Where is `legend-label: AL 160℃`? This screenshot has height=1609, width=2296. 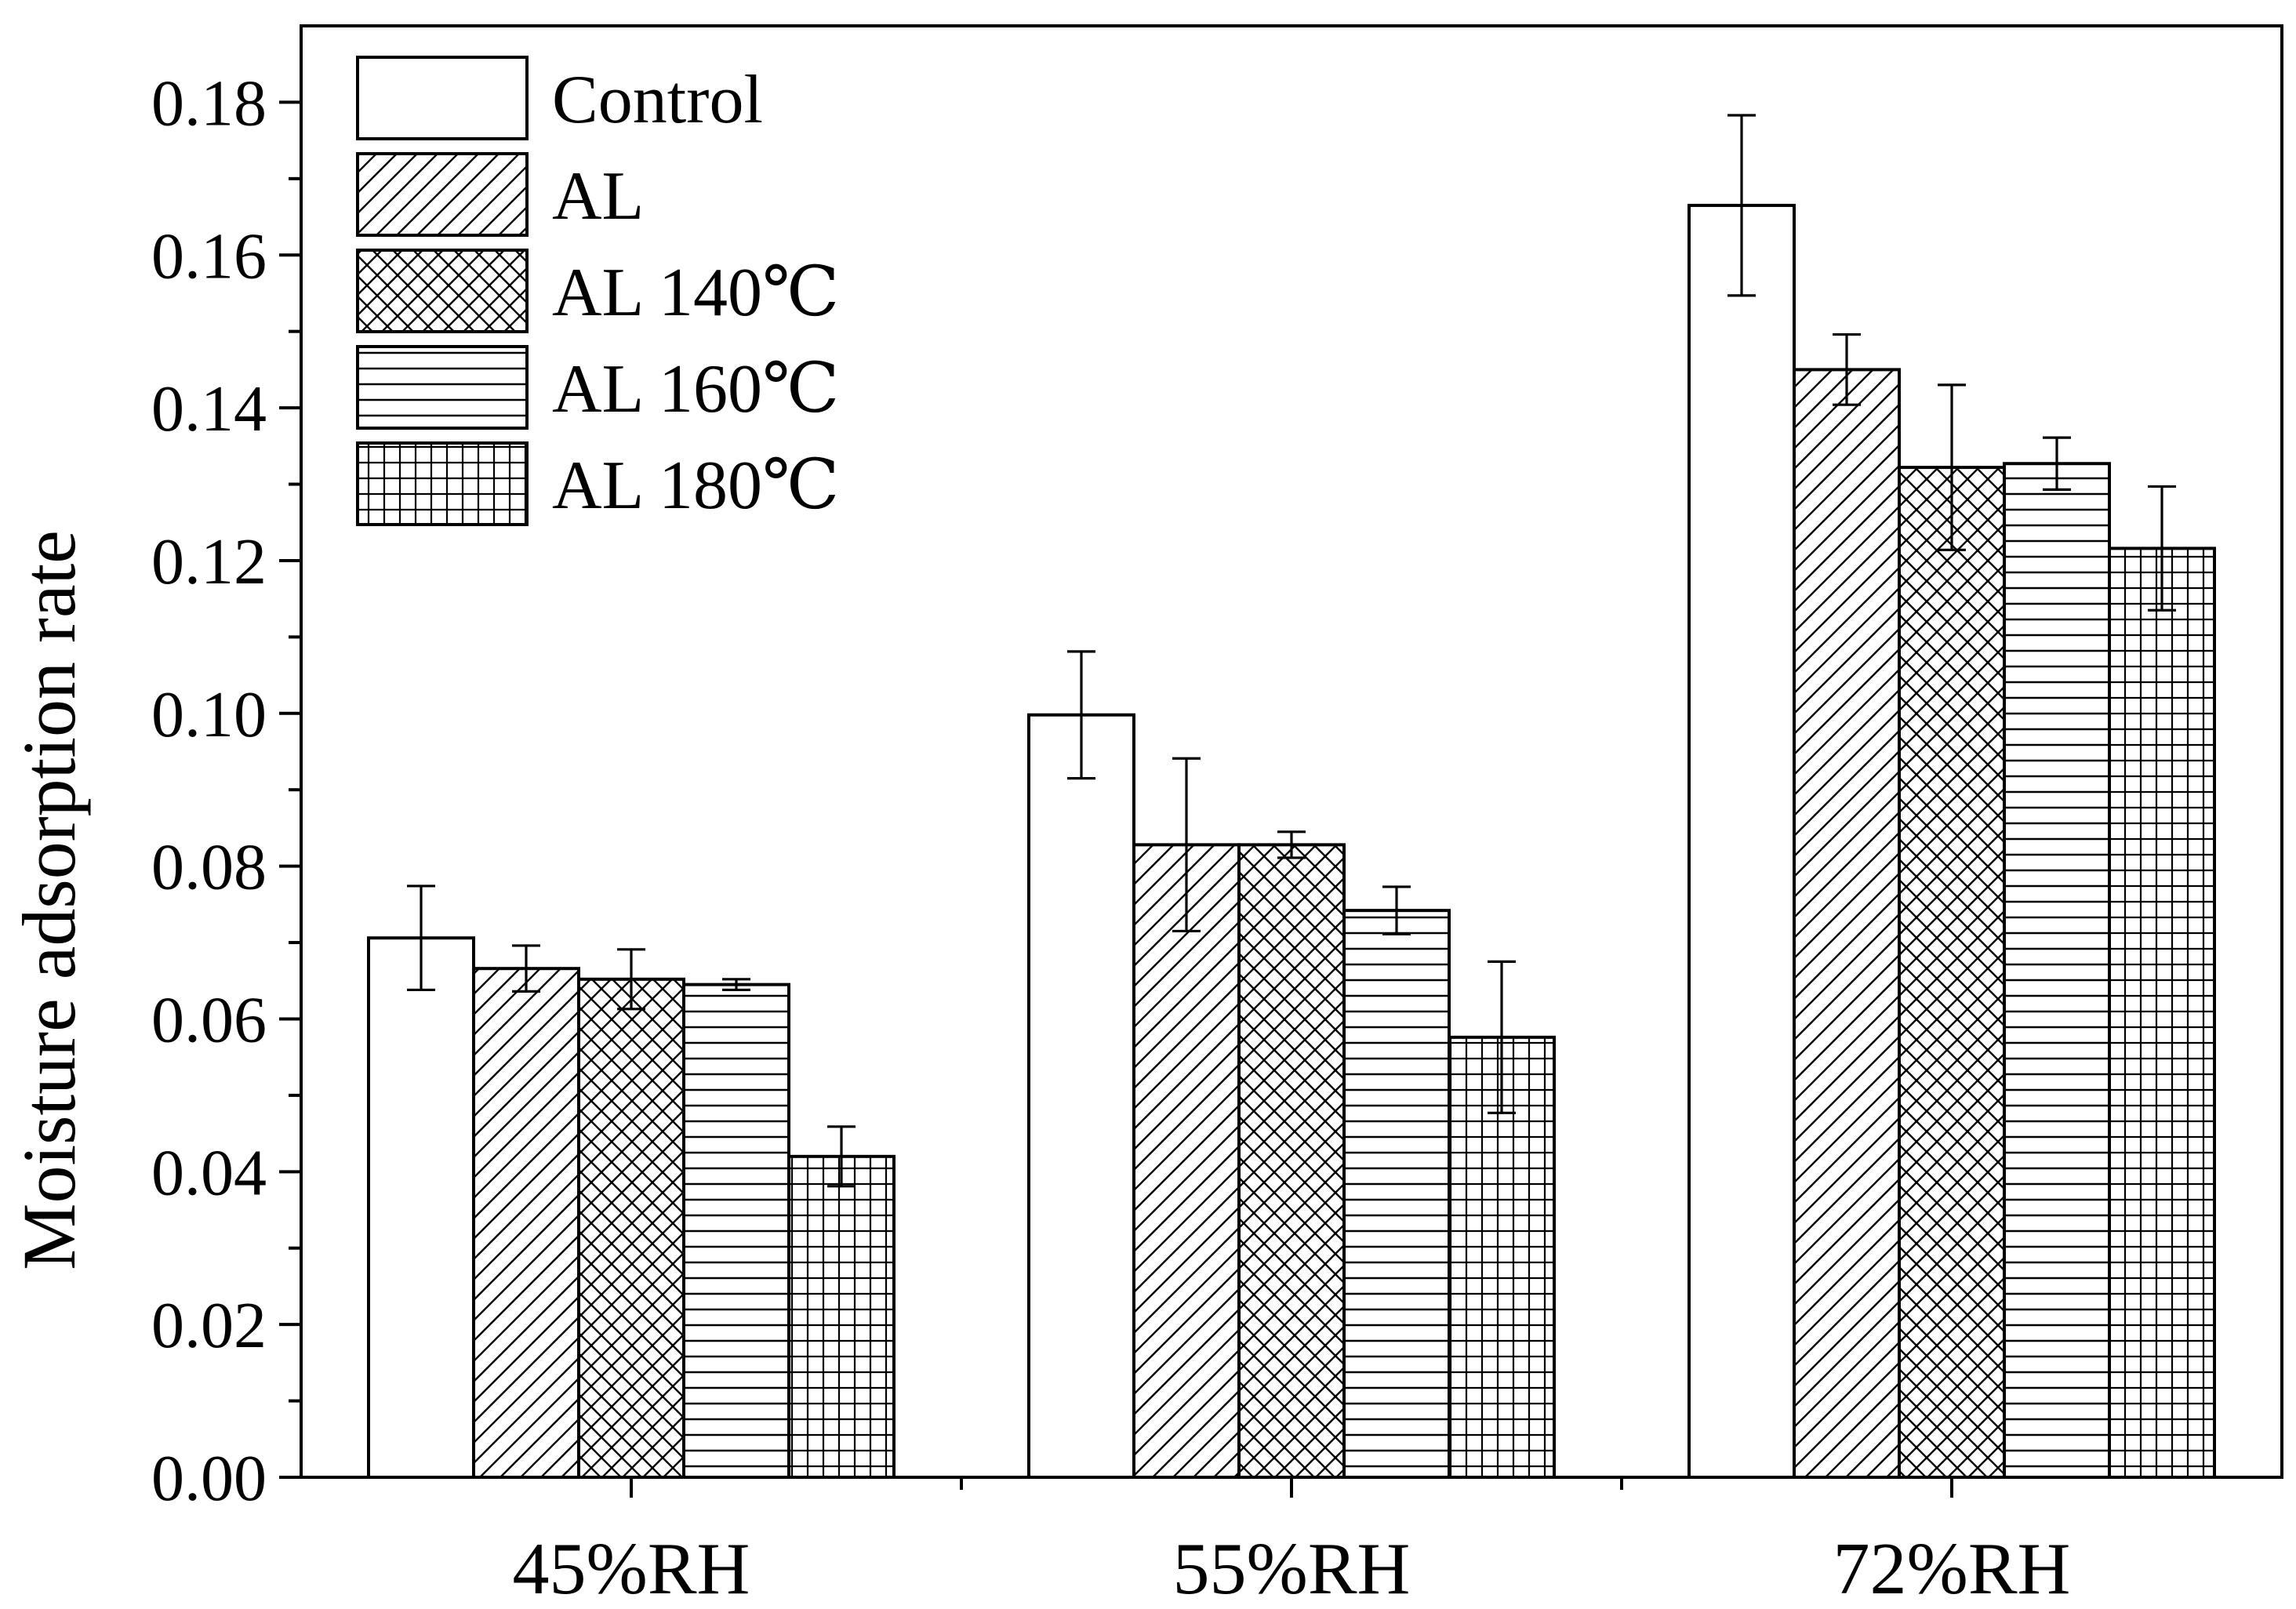 legend-label: AL 160℃ is located at coordinates (695, 389).